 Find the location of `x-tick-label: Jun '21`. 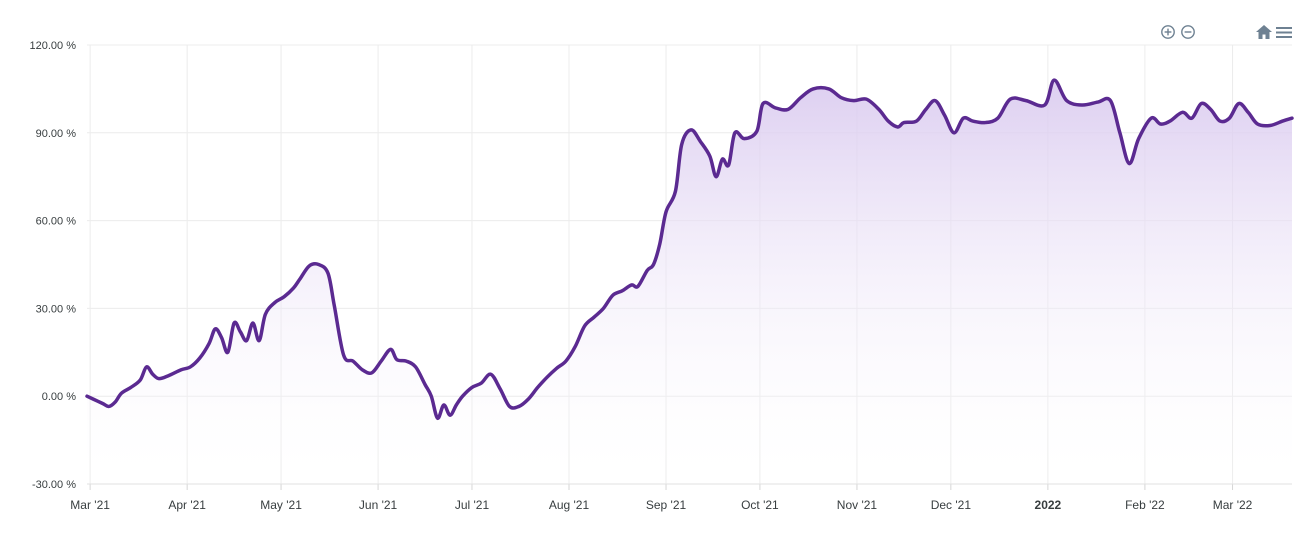

x-tick-label: Jun '21 is located at coordinates (378, 505).